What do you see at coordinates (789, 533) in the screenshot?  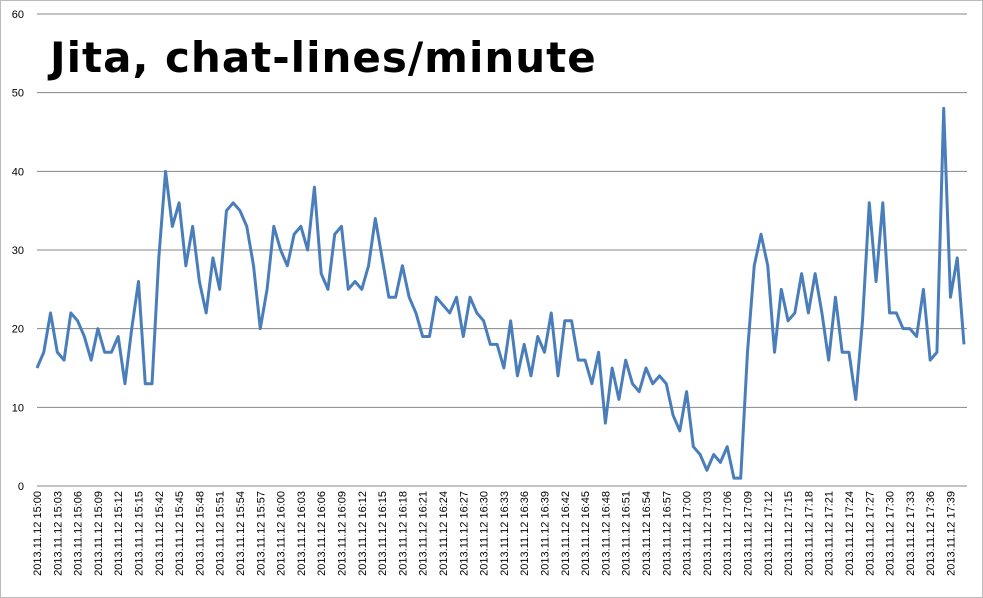 I see `x-tick-label: 2013.11.12 17:15` at bounding box center [789, 533].